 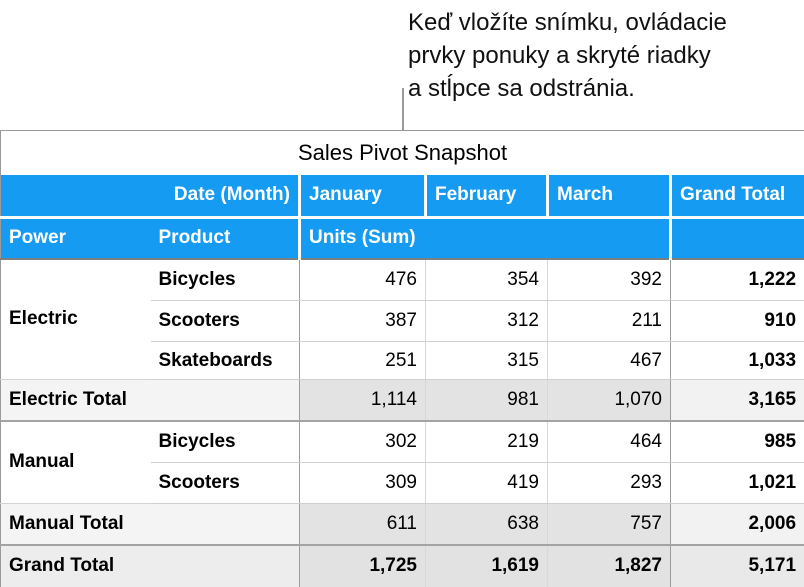 I want to click on value-cell: 293, so click(x=609, y=483).